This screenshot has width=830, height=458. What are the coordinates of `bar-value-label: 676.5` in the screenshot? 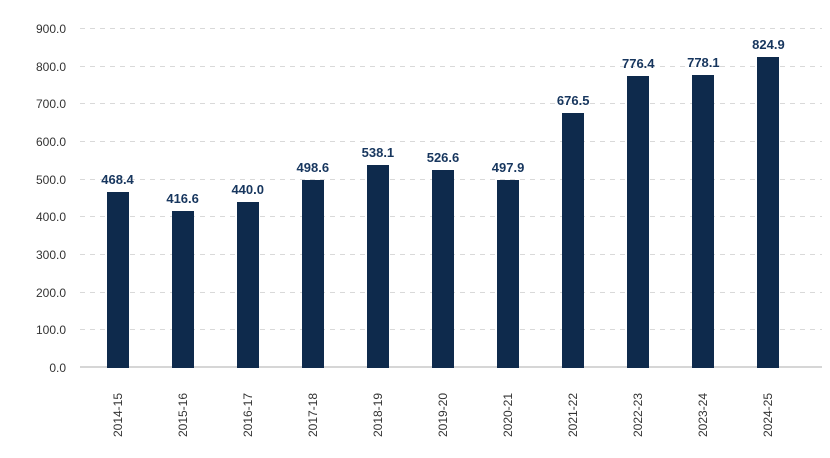 It's located at (573, 101).